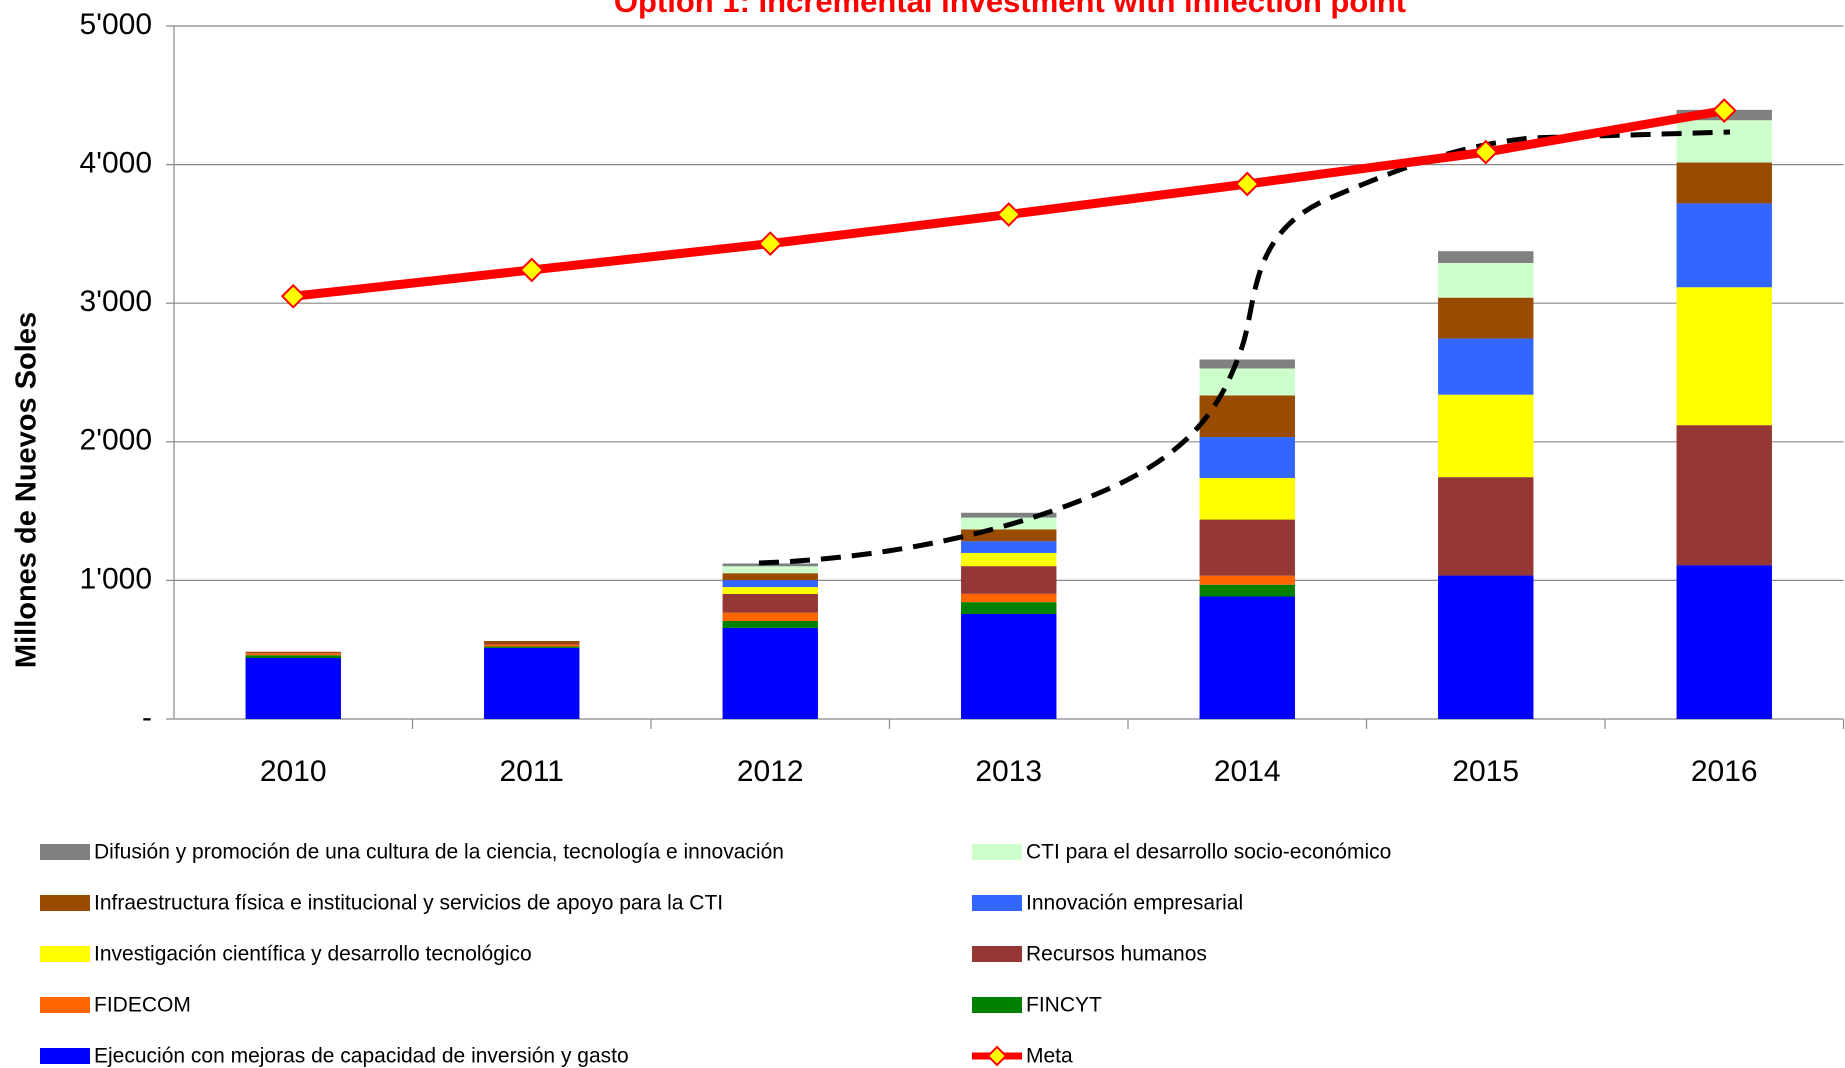 This screenshot has width=1845, height=1068. What do you see at coordinates (1008, 771) in the screenshot?
I see `x-tick-label: 2013` at bounding box center [1008, 771].